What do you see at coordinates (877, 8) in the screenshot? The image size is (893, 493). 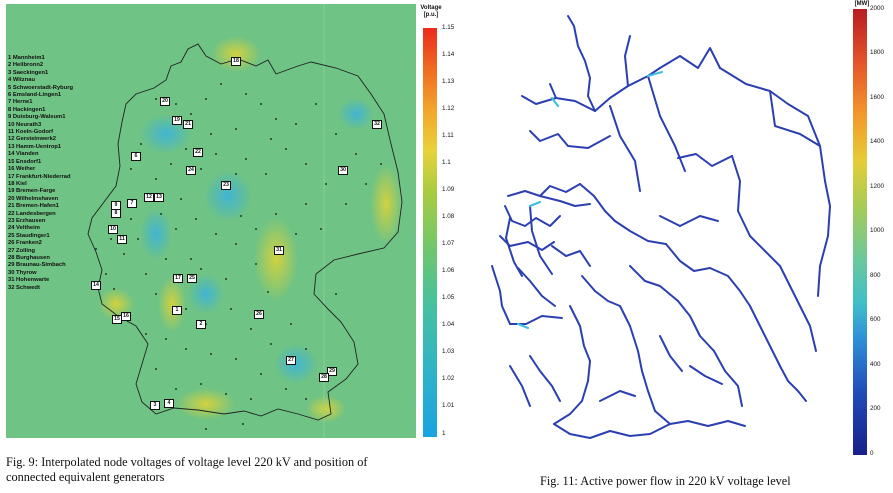 I see `power-tick: 2000` at bounding box center [877, 8].